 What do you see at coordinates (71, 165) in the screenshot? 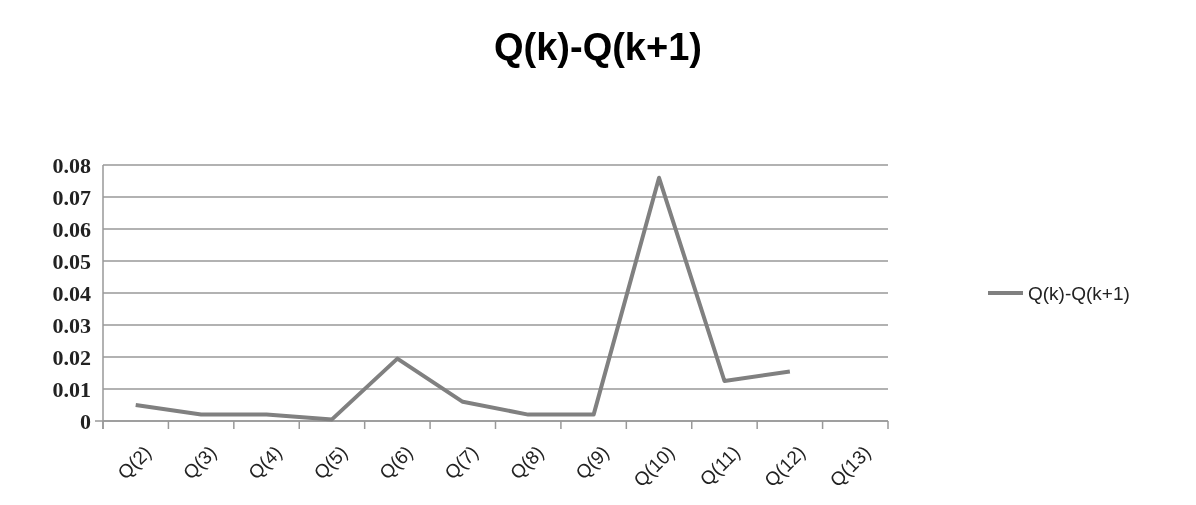
I see `y-tick-label: 0.08` at bounding box center [71, 165].